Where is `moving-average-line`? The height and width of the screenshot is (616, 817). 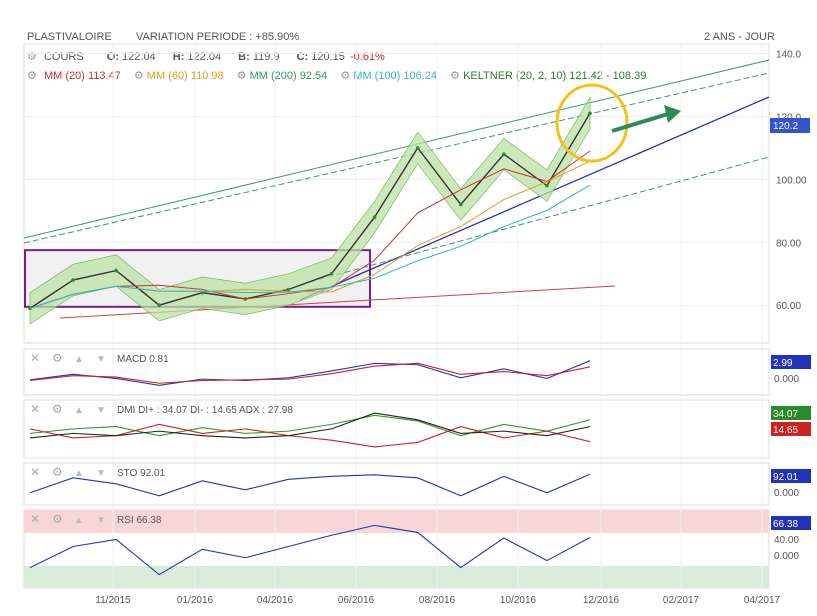
moving-average-line is located at coordinates (310, 246).